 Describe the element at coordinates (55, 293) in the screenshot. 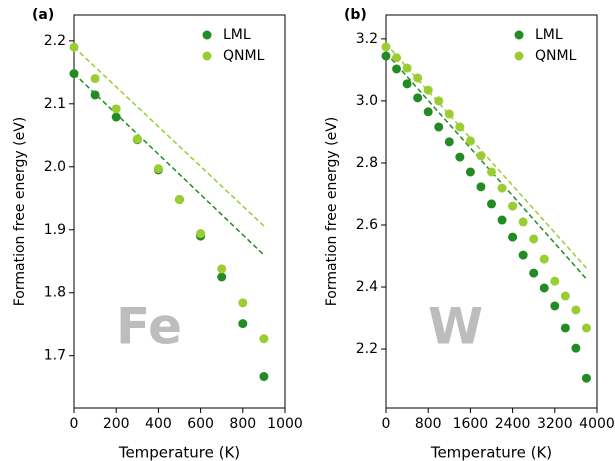

I see `y-tick-label: 1.8` at that location.